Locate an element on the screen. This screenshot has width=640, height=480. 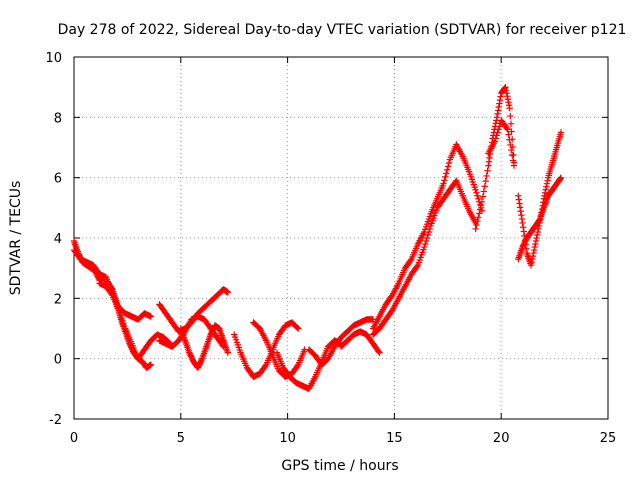
y-tick-label: 0 is located at coordinates (58, 360).